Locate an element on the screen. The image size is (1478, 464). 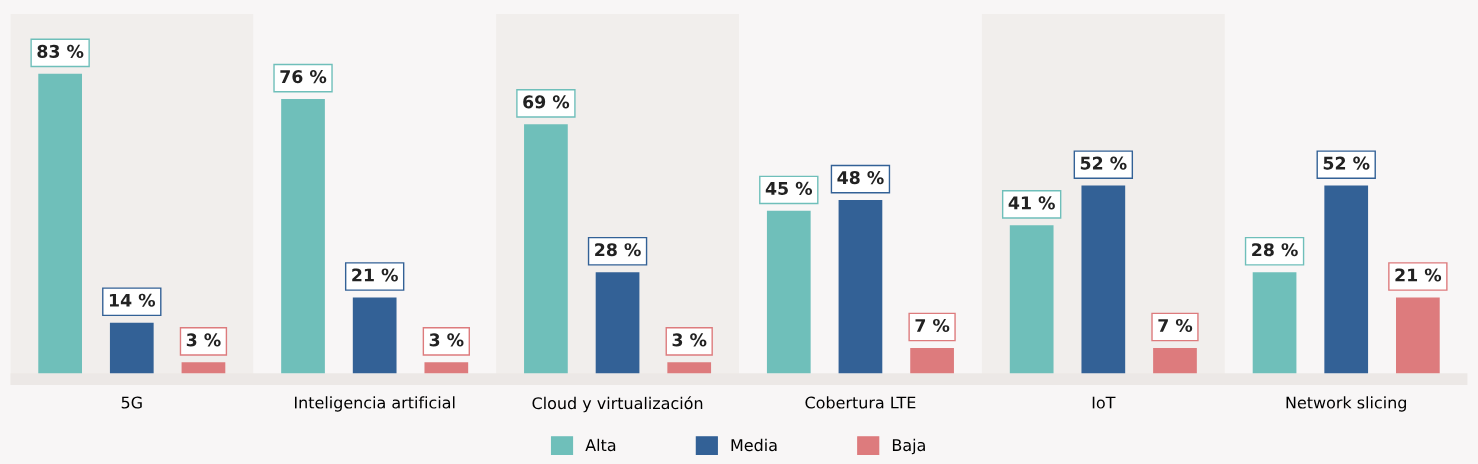
legend-label: Media is located at coordinates (754, 445).